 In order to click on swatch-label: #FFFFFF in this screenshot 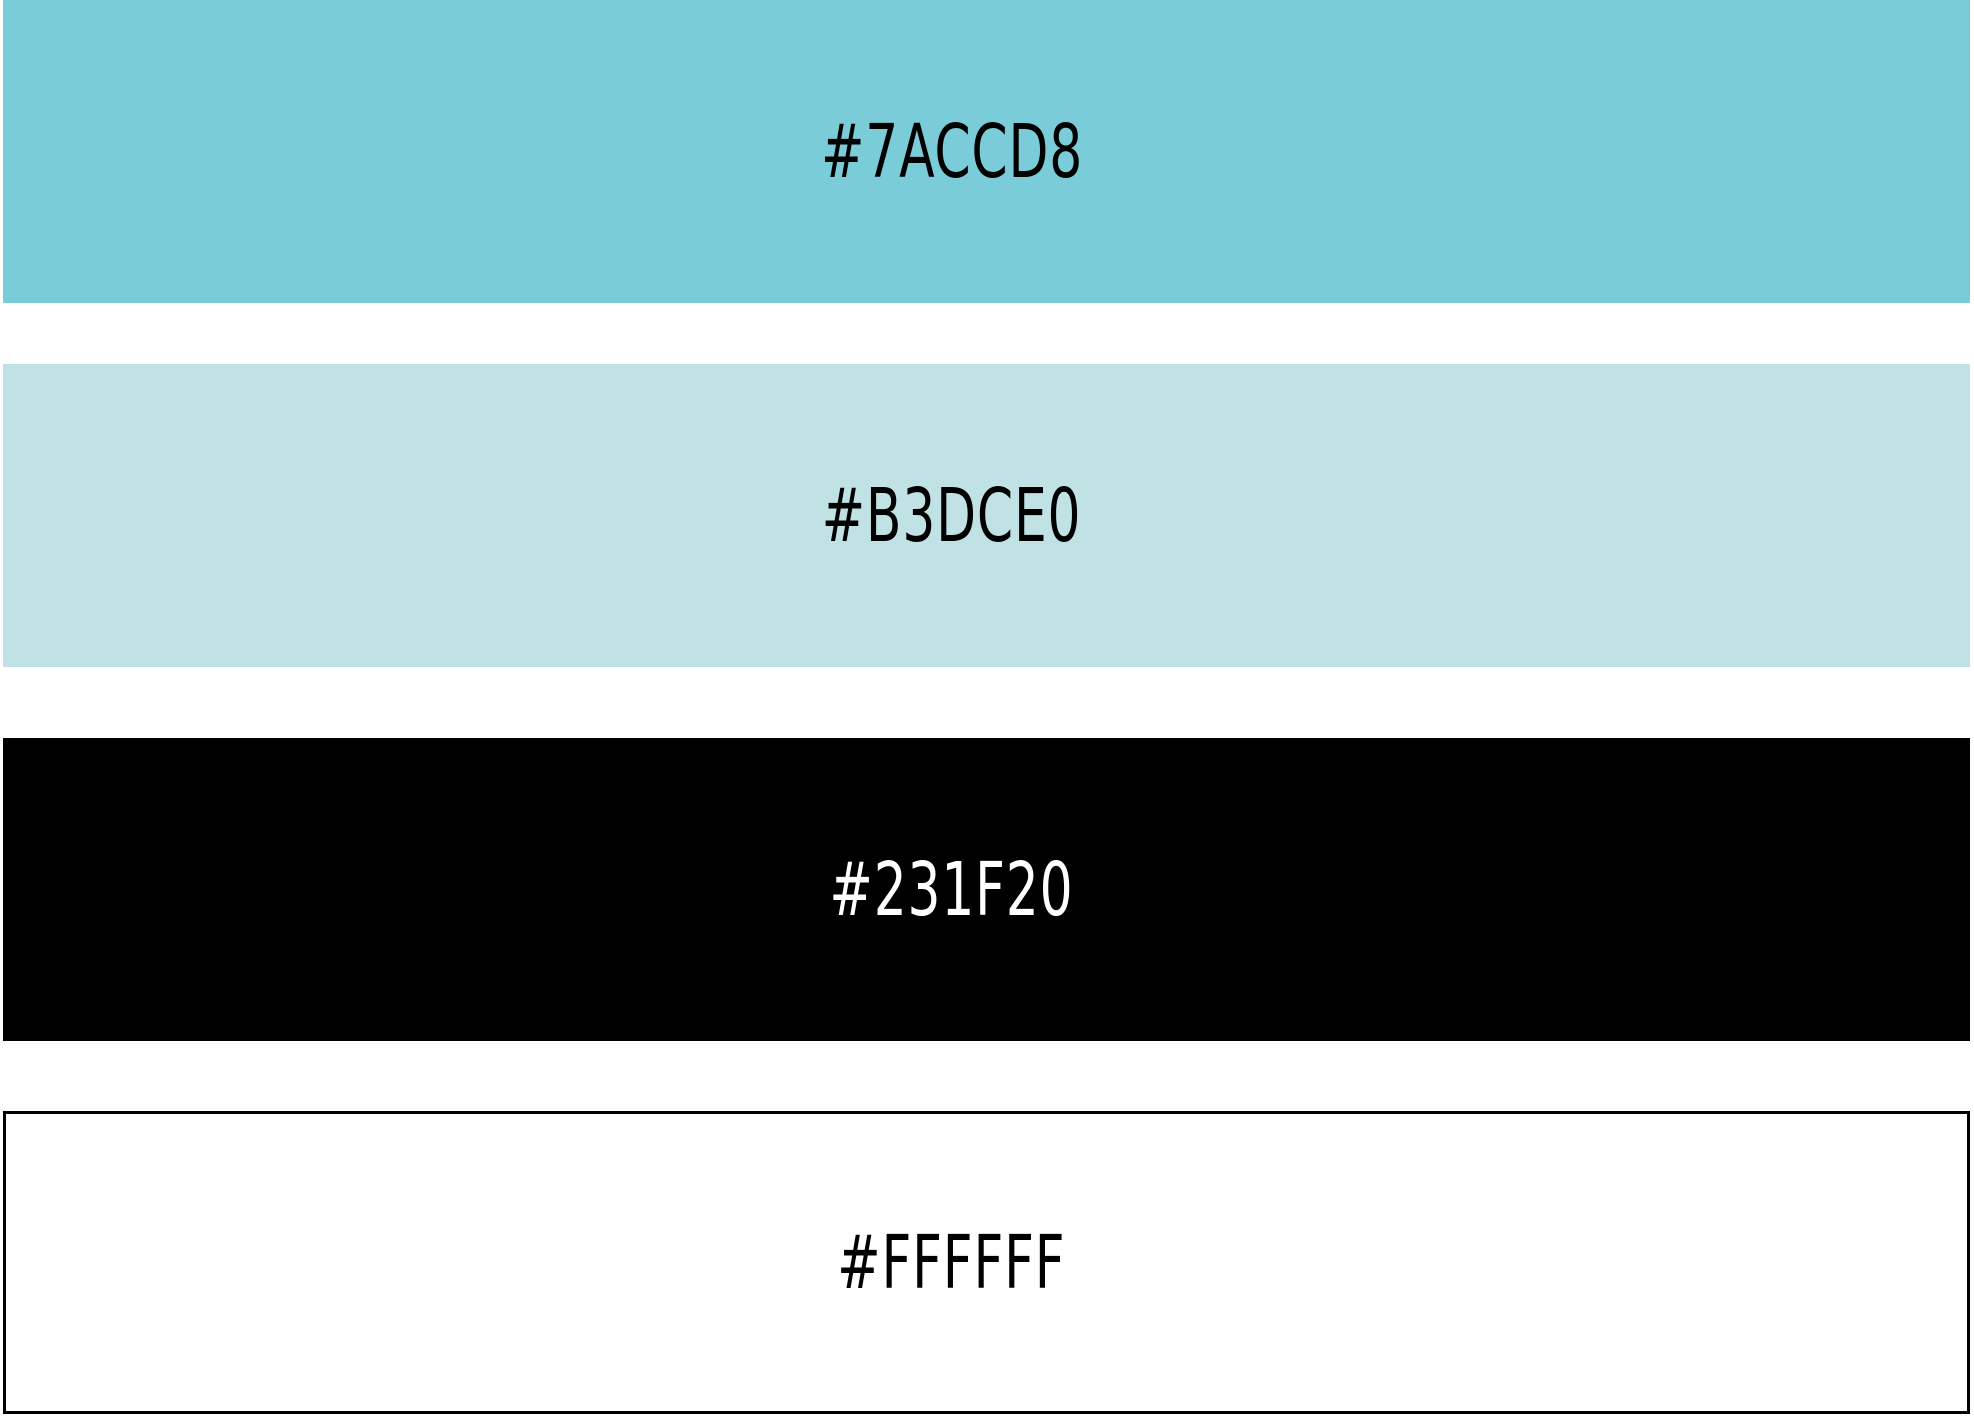, I will do `click(951, 1262)`.